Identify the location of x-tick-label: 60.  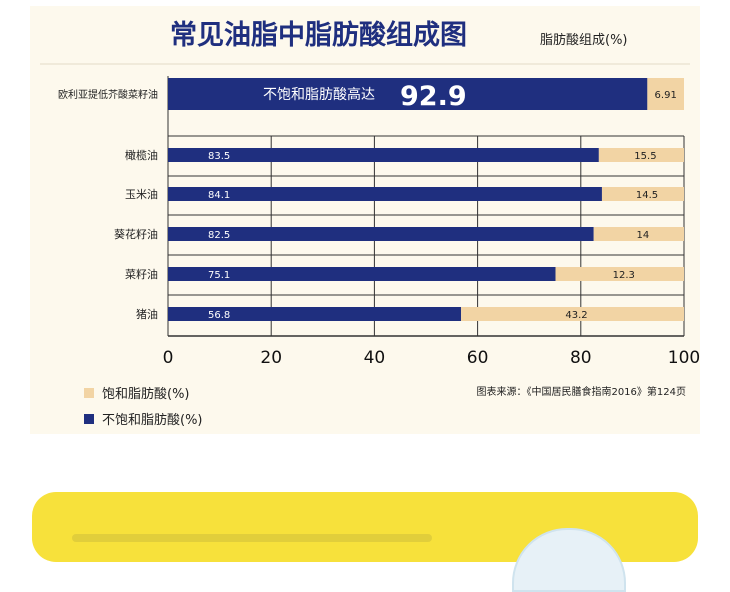
(478, 358).